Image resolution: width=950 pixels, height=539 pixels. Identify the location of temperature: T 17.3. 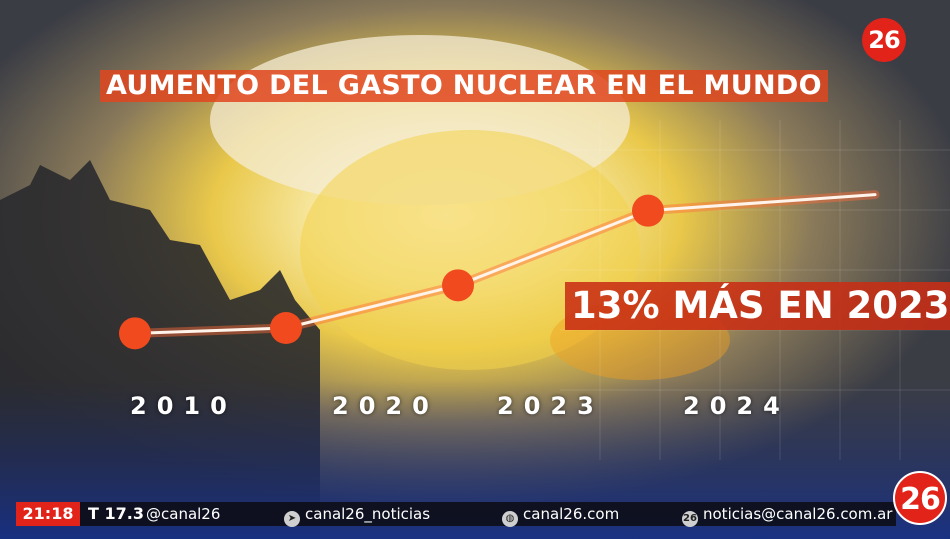
(116, 513).